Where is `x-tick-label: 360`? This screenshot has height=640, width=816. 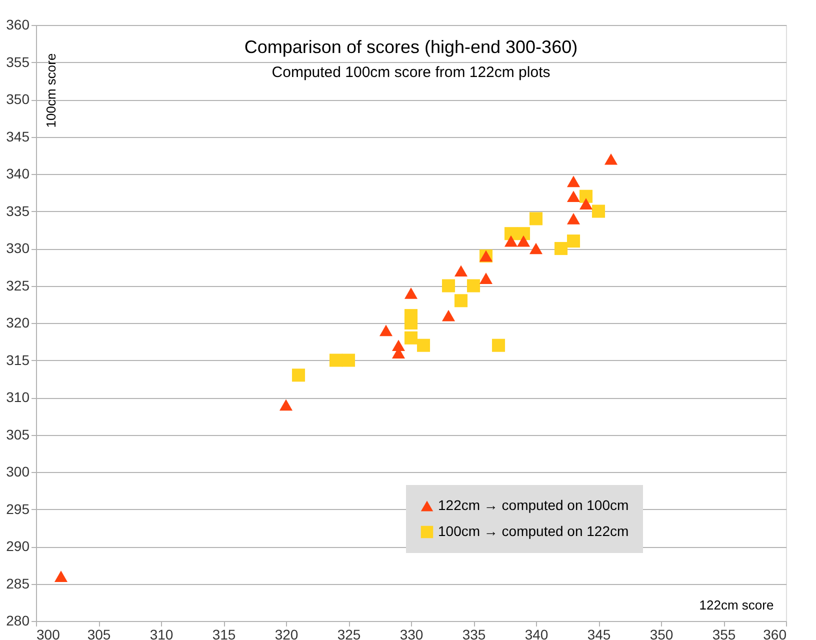
x-tick-label: 360 is located at coordinates (775, 633).